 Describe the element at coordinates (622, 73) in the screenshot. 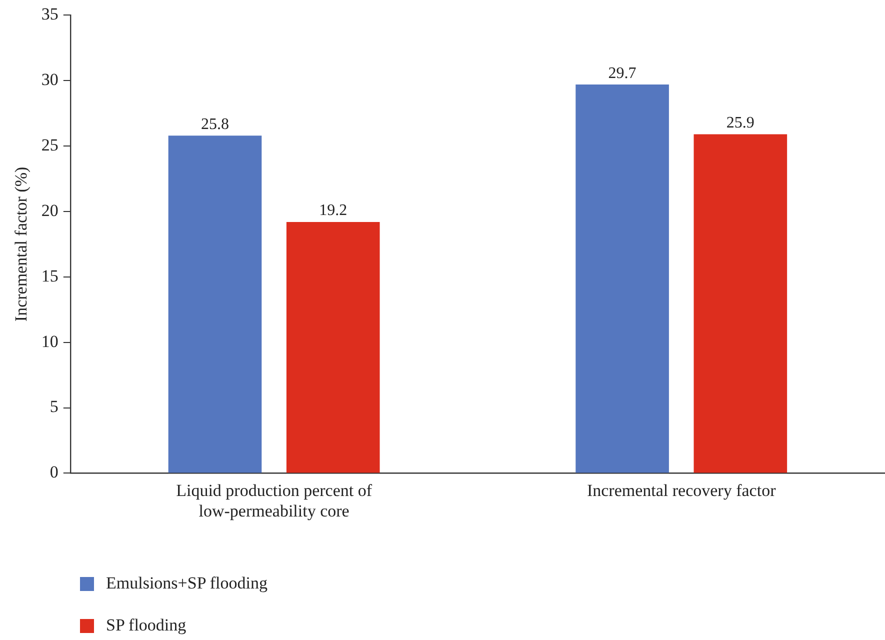

I see `data-label: 29.7` at that location.